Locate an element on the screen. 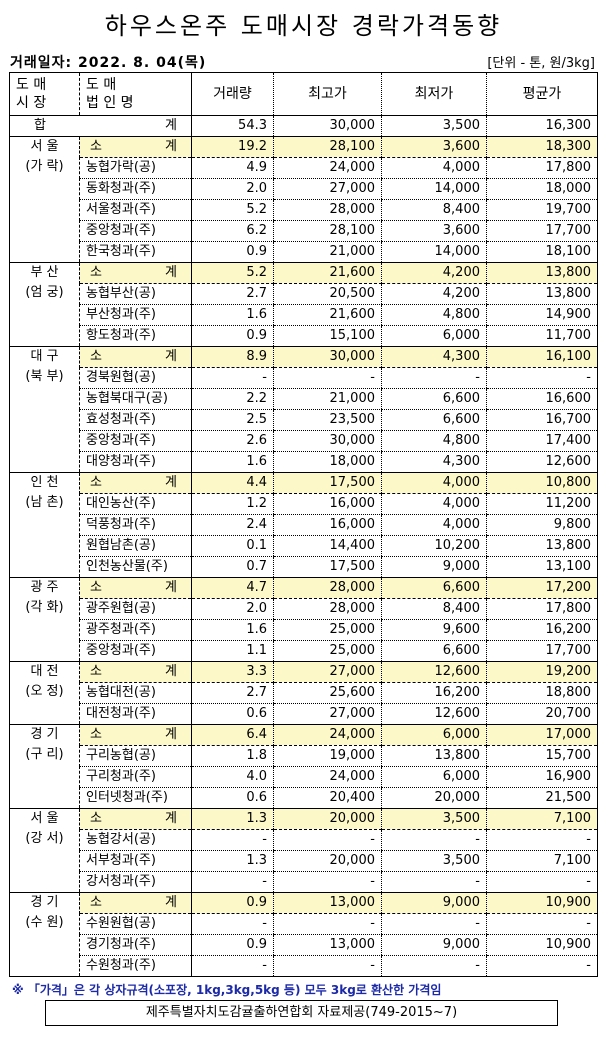 The image size is (607, 1039). cell-min: 9,600 is located at coordinates (434, 630).